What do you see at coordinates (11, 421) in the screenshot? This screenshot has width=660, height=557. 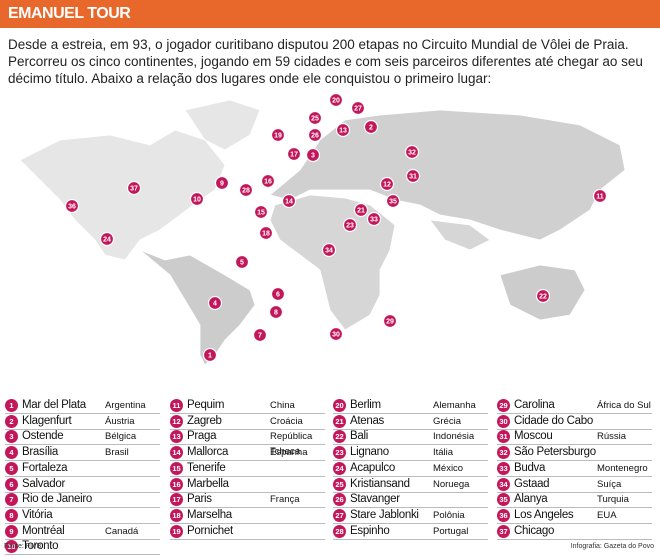 I see `place-number: 2` at bounding box center [11, 421].